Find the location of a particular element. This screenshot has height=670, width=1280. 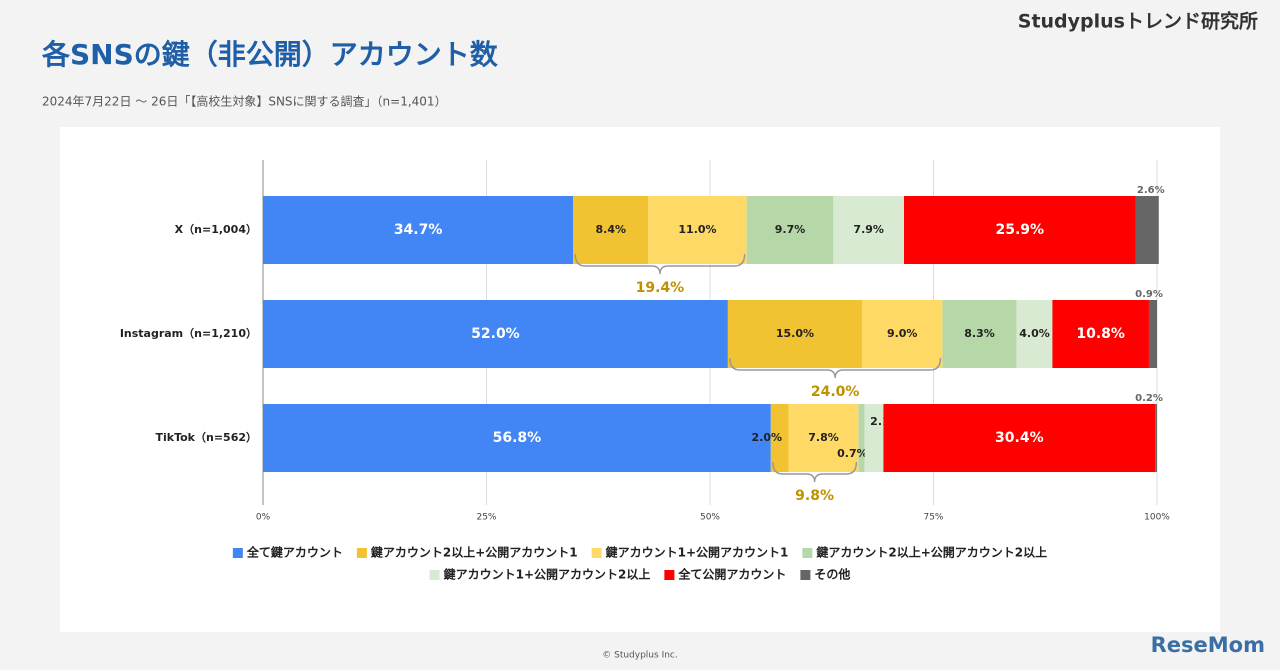

data-label: 7.9% is located at coordinates (868, 229).